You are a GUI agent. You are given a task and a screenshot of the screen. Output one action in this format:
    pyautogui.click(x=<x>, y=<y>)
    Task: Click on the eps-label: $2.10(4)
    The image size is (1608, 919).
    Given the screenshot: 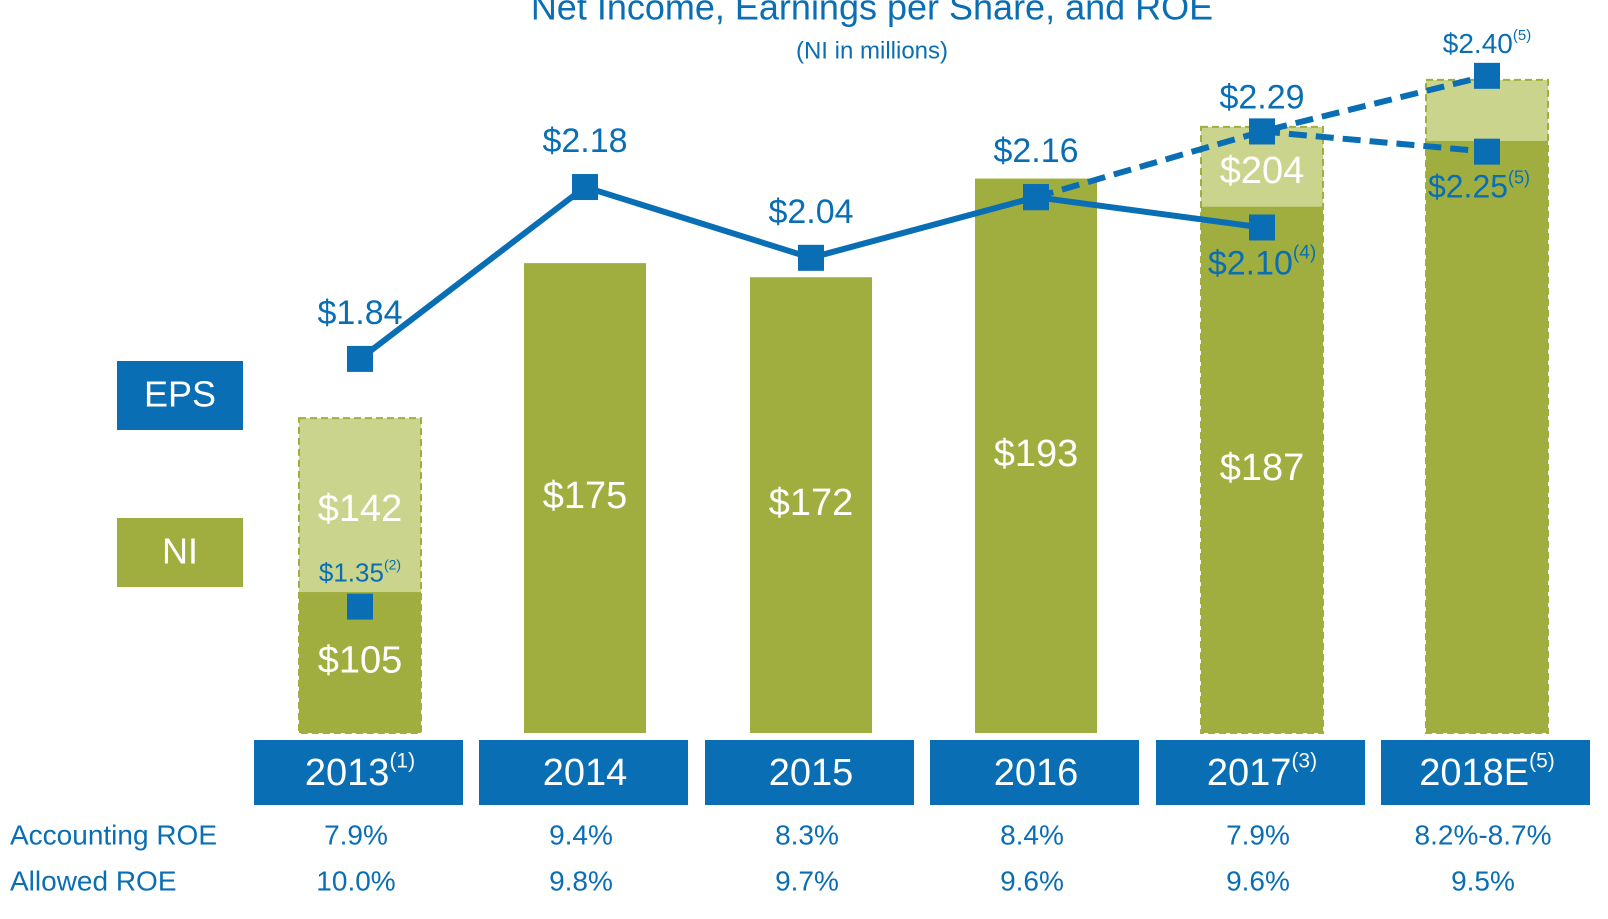 What is the action you would take?
    pyautogui.click(x=1262, y=263)
    